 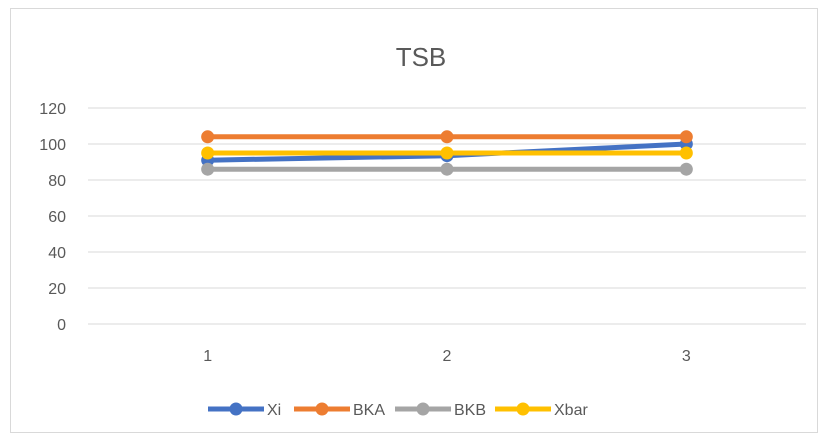 I want to click on series-xbar, so click(x=447, y=153).